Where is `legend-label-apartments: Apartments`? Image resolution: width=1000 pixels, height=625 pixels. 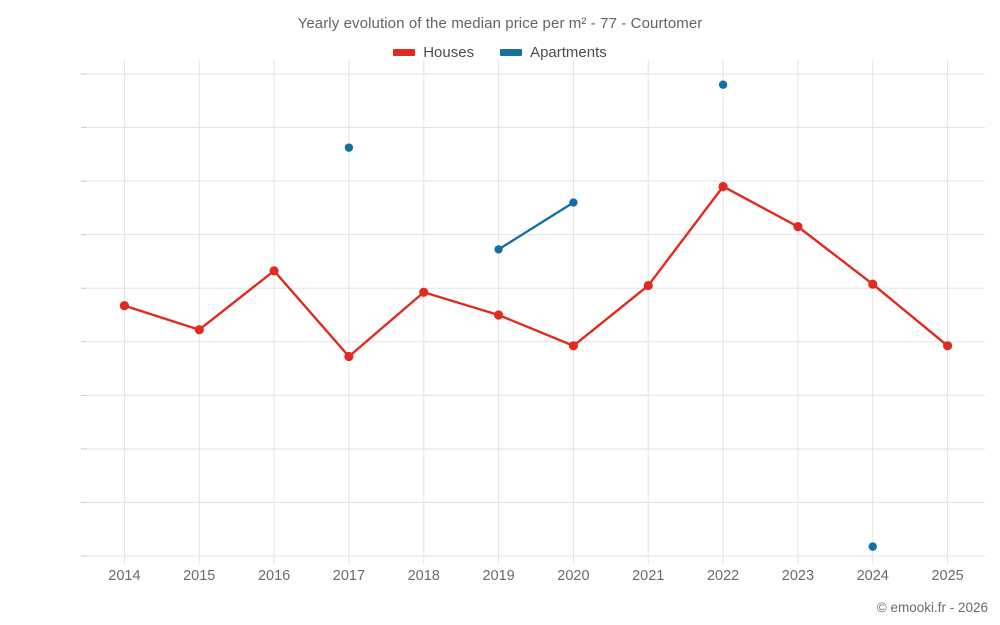
legend-label-apartments: Apartments is located at coordinates (568, 52).